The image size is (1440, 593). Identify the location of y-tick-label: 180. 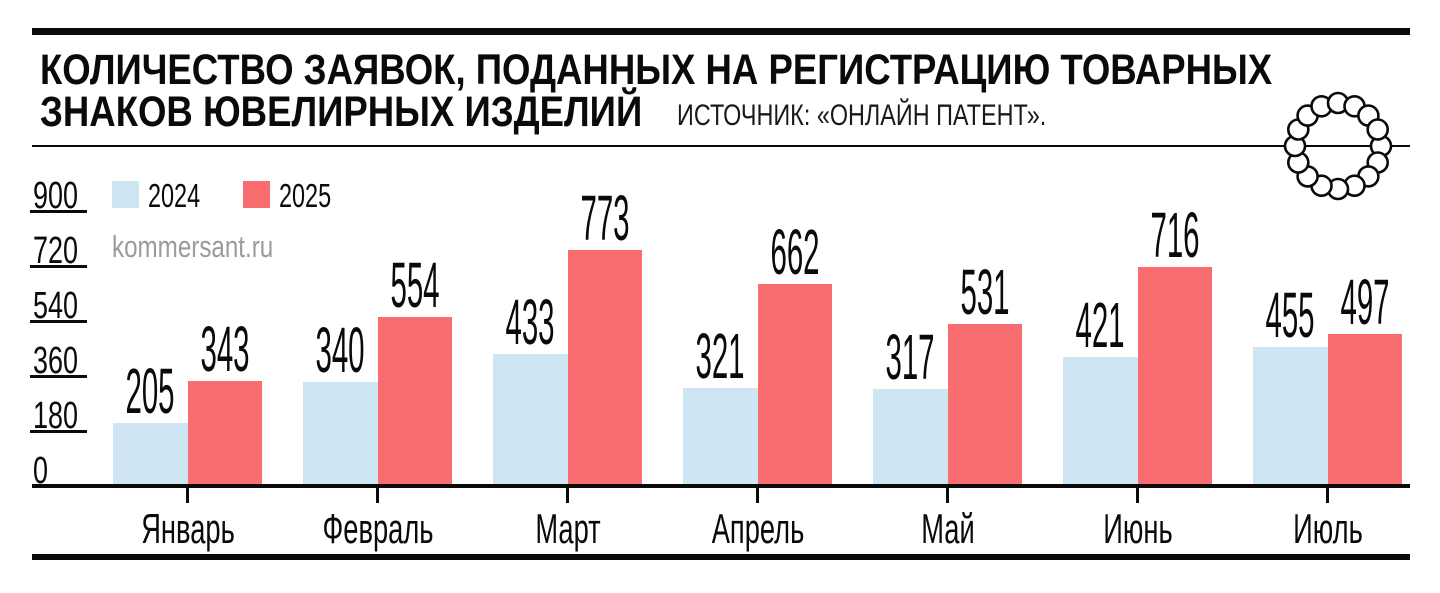
(56, 416).